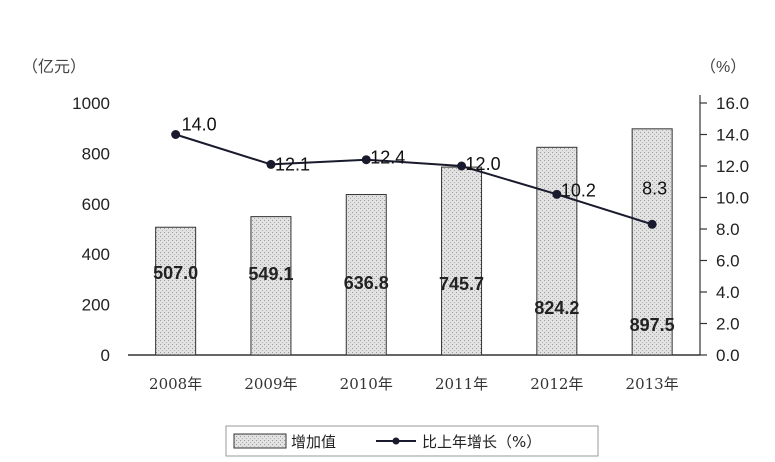  What do you see at coordinates (723, 67) in the screenshot?
I see `right-axis-unit: （%）` at bounding box center [723, 67].